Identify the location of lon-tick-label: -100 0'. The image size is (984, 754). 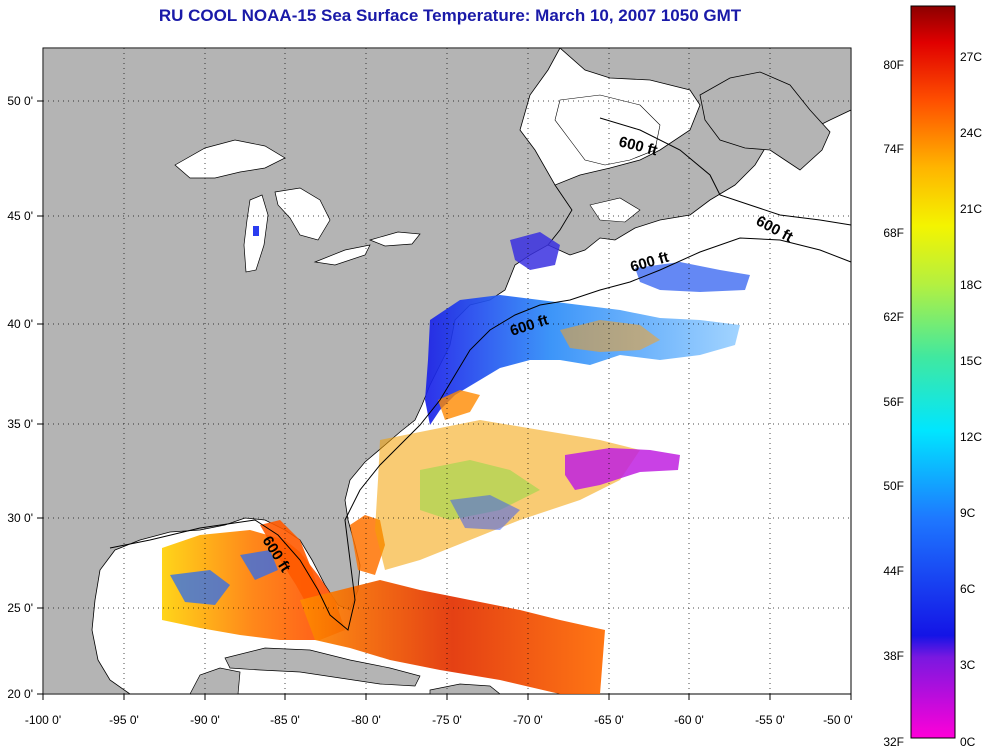
(43, 720).